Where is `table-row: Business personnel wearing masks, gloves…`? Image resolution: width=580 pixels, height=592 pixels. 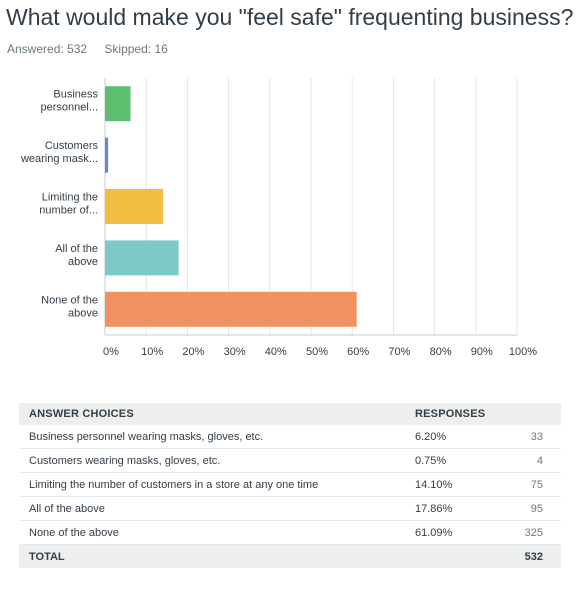 table-row: Business personnel wearing masks, gloves… is located at coordinates (290, 437).